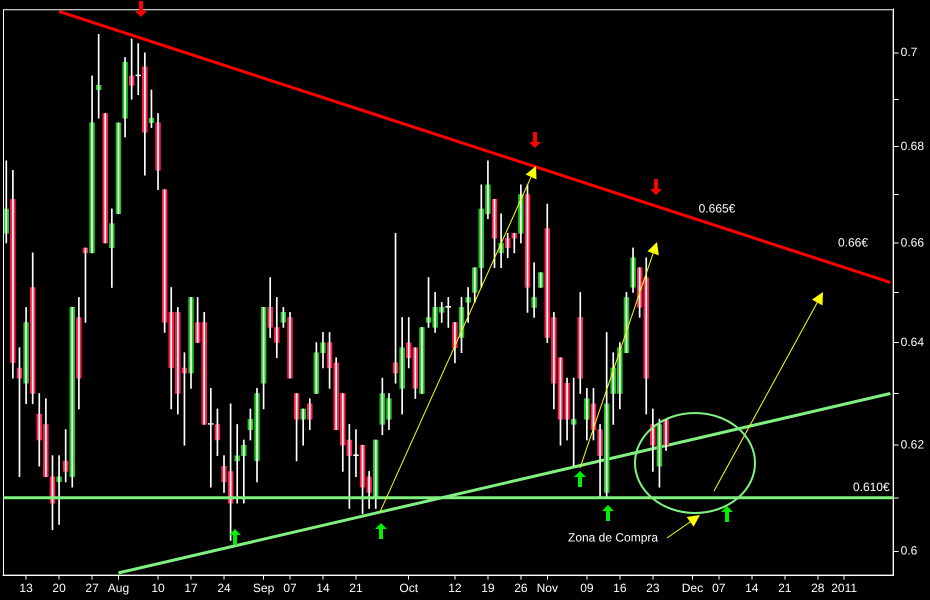 Image resolution: width=930 pixels, height=600 pixels. I want to click on y-tick-label: 0.64, so click(912, 341).